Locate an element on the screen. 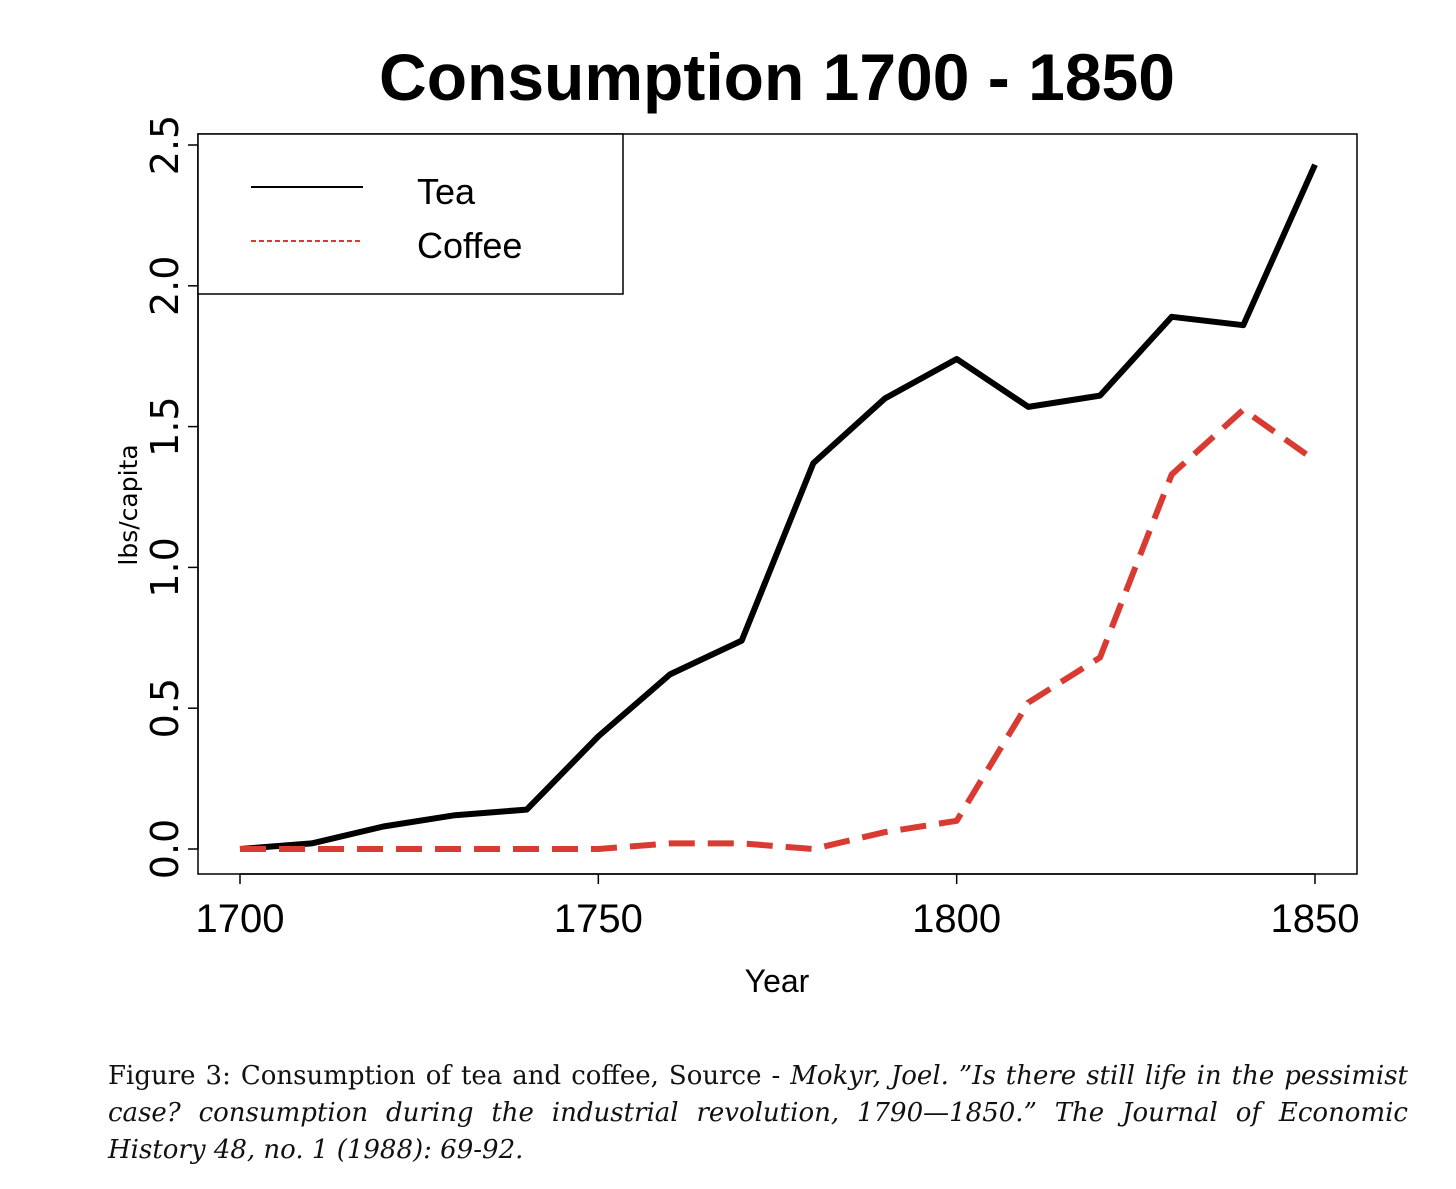 Image resolution: width=1456 pixels, height=1189 pixels. y-tick-label: 0.0 is located at coordinates (165, 849).